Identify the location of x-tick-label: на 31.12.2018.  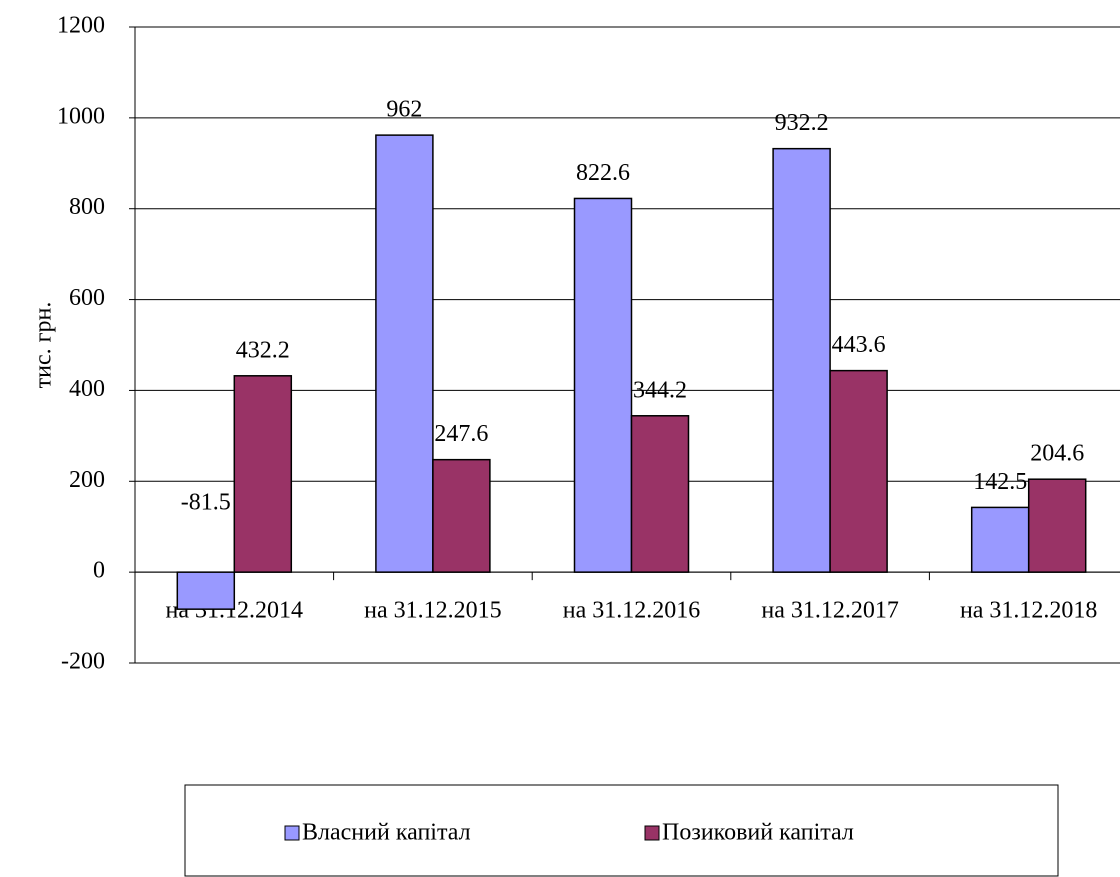
(1029, 611).